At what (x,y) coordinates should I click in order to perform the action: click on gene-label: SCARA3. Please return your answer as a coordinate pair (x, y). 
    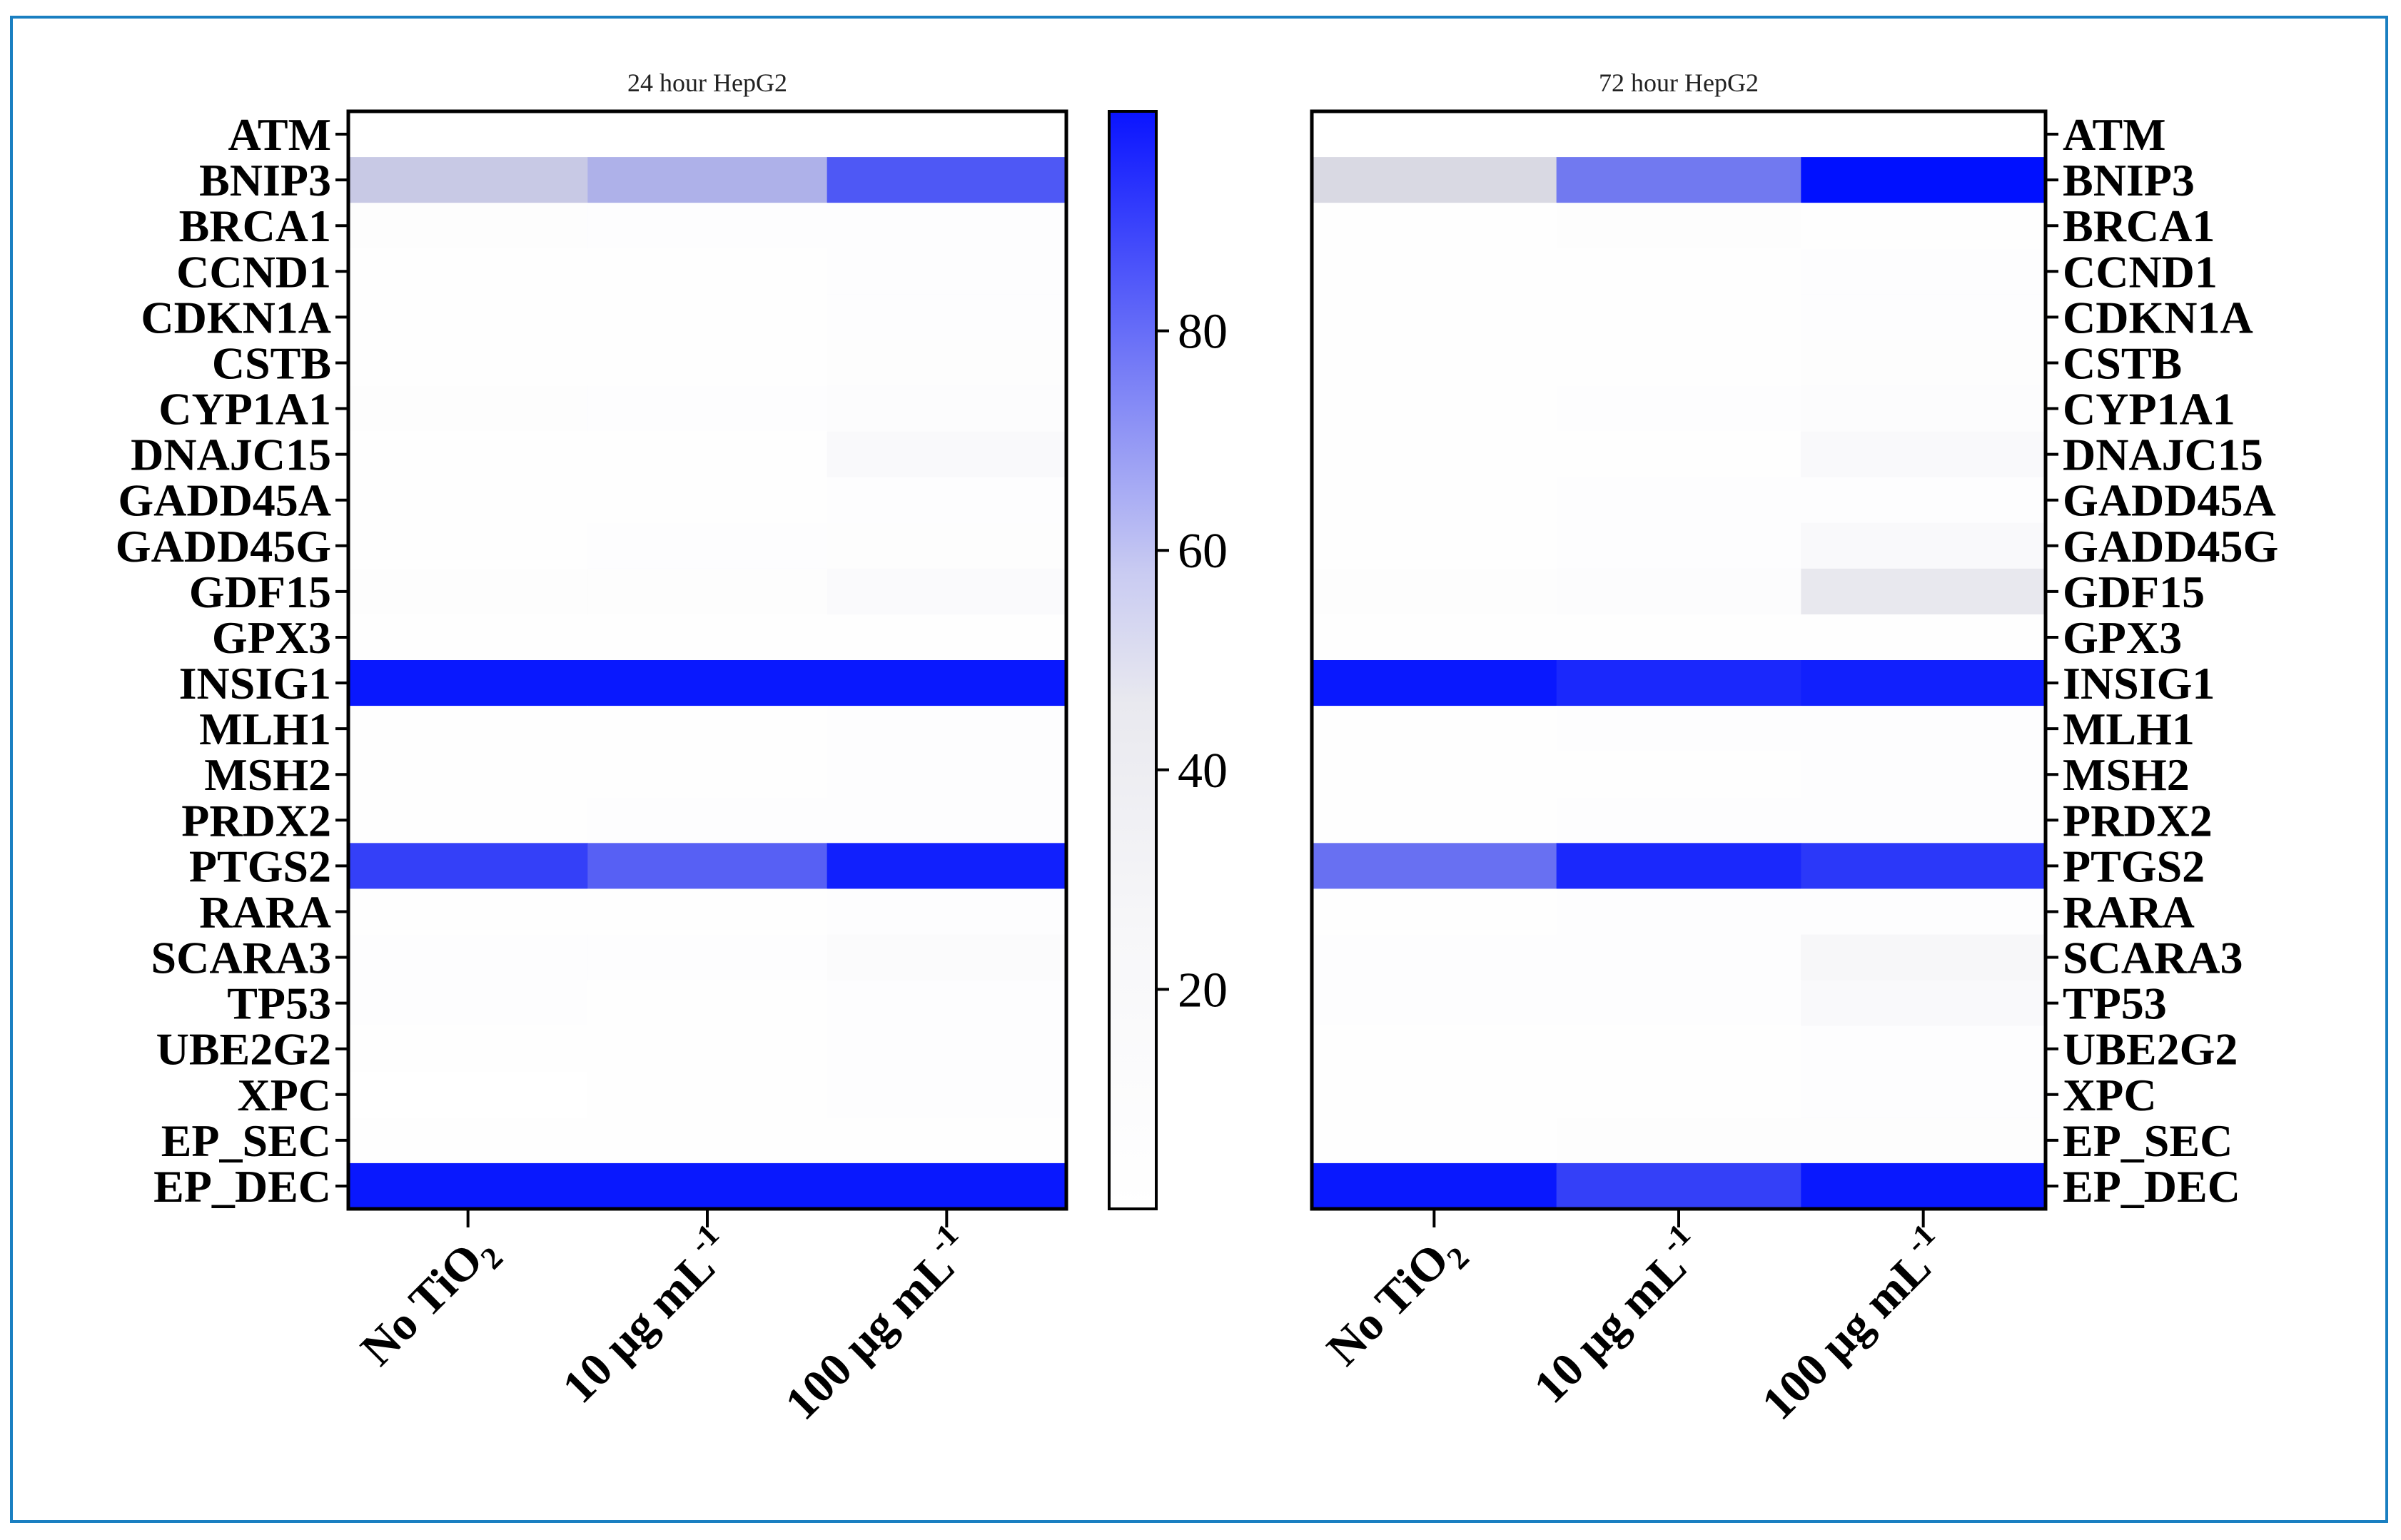
    Looking at the image, I should click on (241, 958).